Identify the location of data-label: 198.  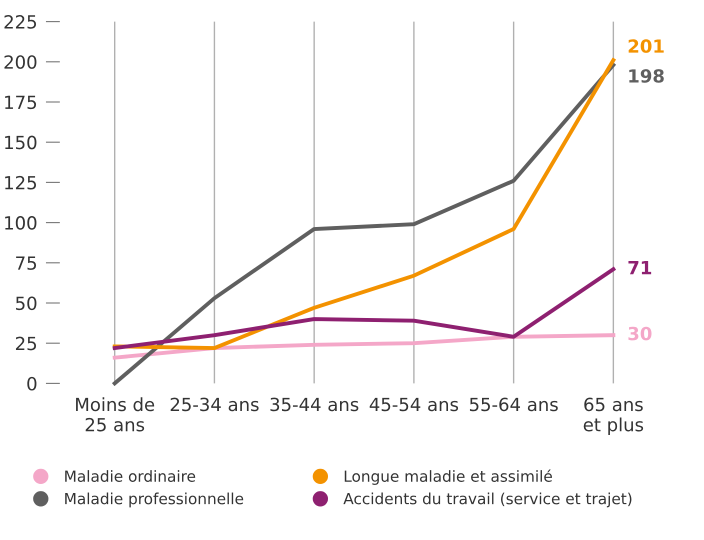
(646, 76).